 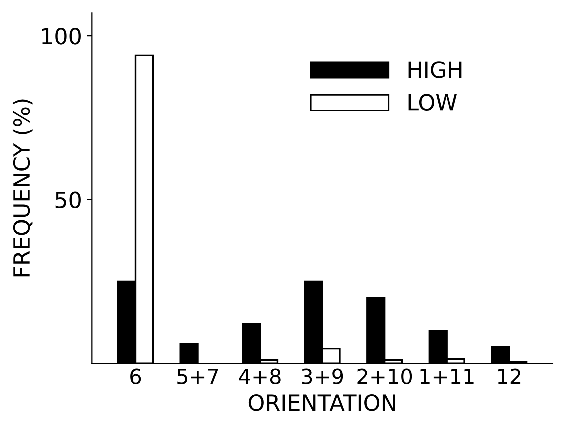 I want to click on y-tick-label: 100, so click(x=61, y=36).